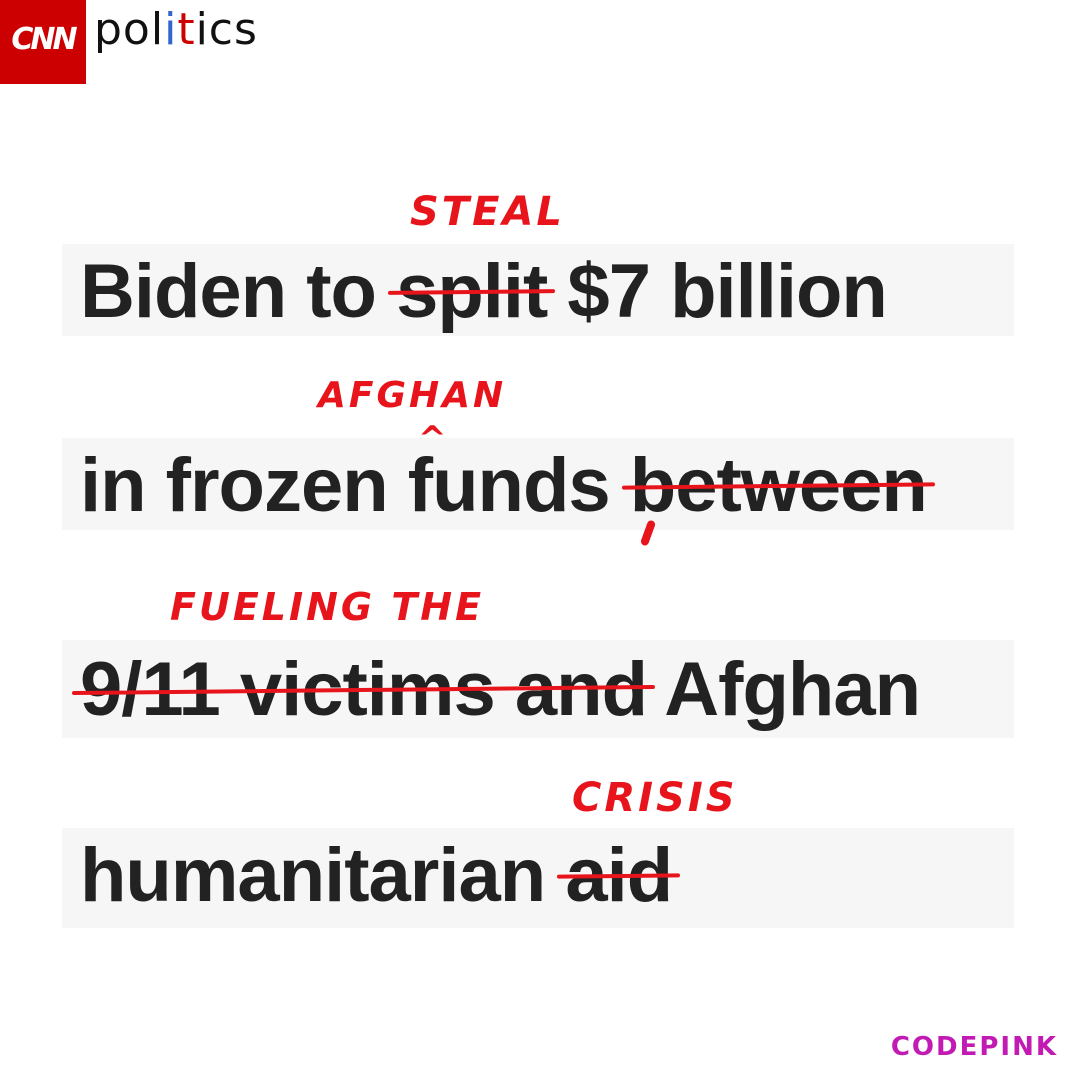 The image size is (1080, 1080). I want to click on codepink-logo: CODEPINK, so click(974, 1047).